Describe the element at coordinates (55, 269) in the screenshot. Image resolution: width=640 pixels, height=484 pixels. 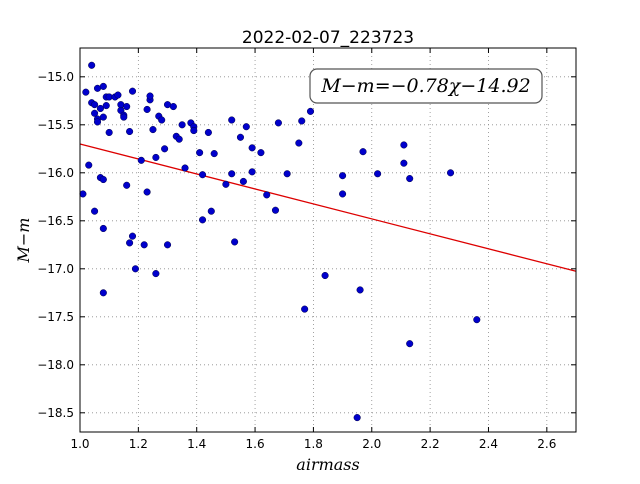
I see `y-tick-label: −17.0` at that location.